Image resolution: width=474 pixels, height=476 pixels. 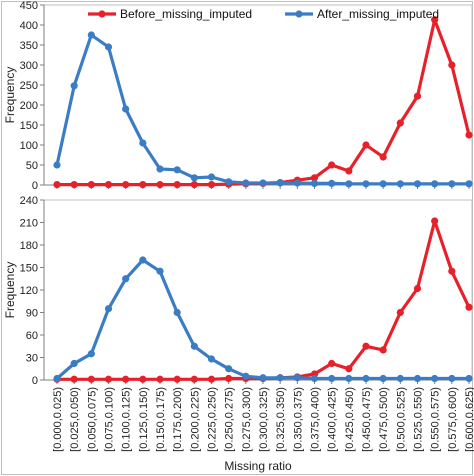 What do you see at coordinates (127, 419) in the screenshot?
I see `x-tick-label: [0.100,0.125)` at bounding box center [127, 419].